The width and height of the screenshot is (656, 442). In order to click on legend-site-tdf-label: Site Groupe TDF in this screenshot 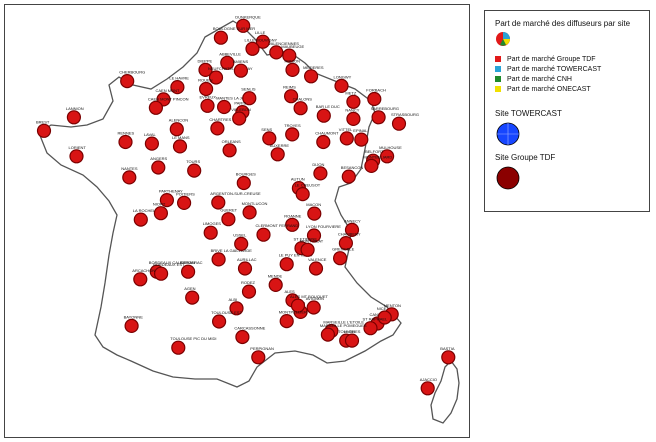, I will do `click(525, 157)`.